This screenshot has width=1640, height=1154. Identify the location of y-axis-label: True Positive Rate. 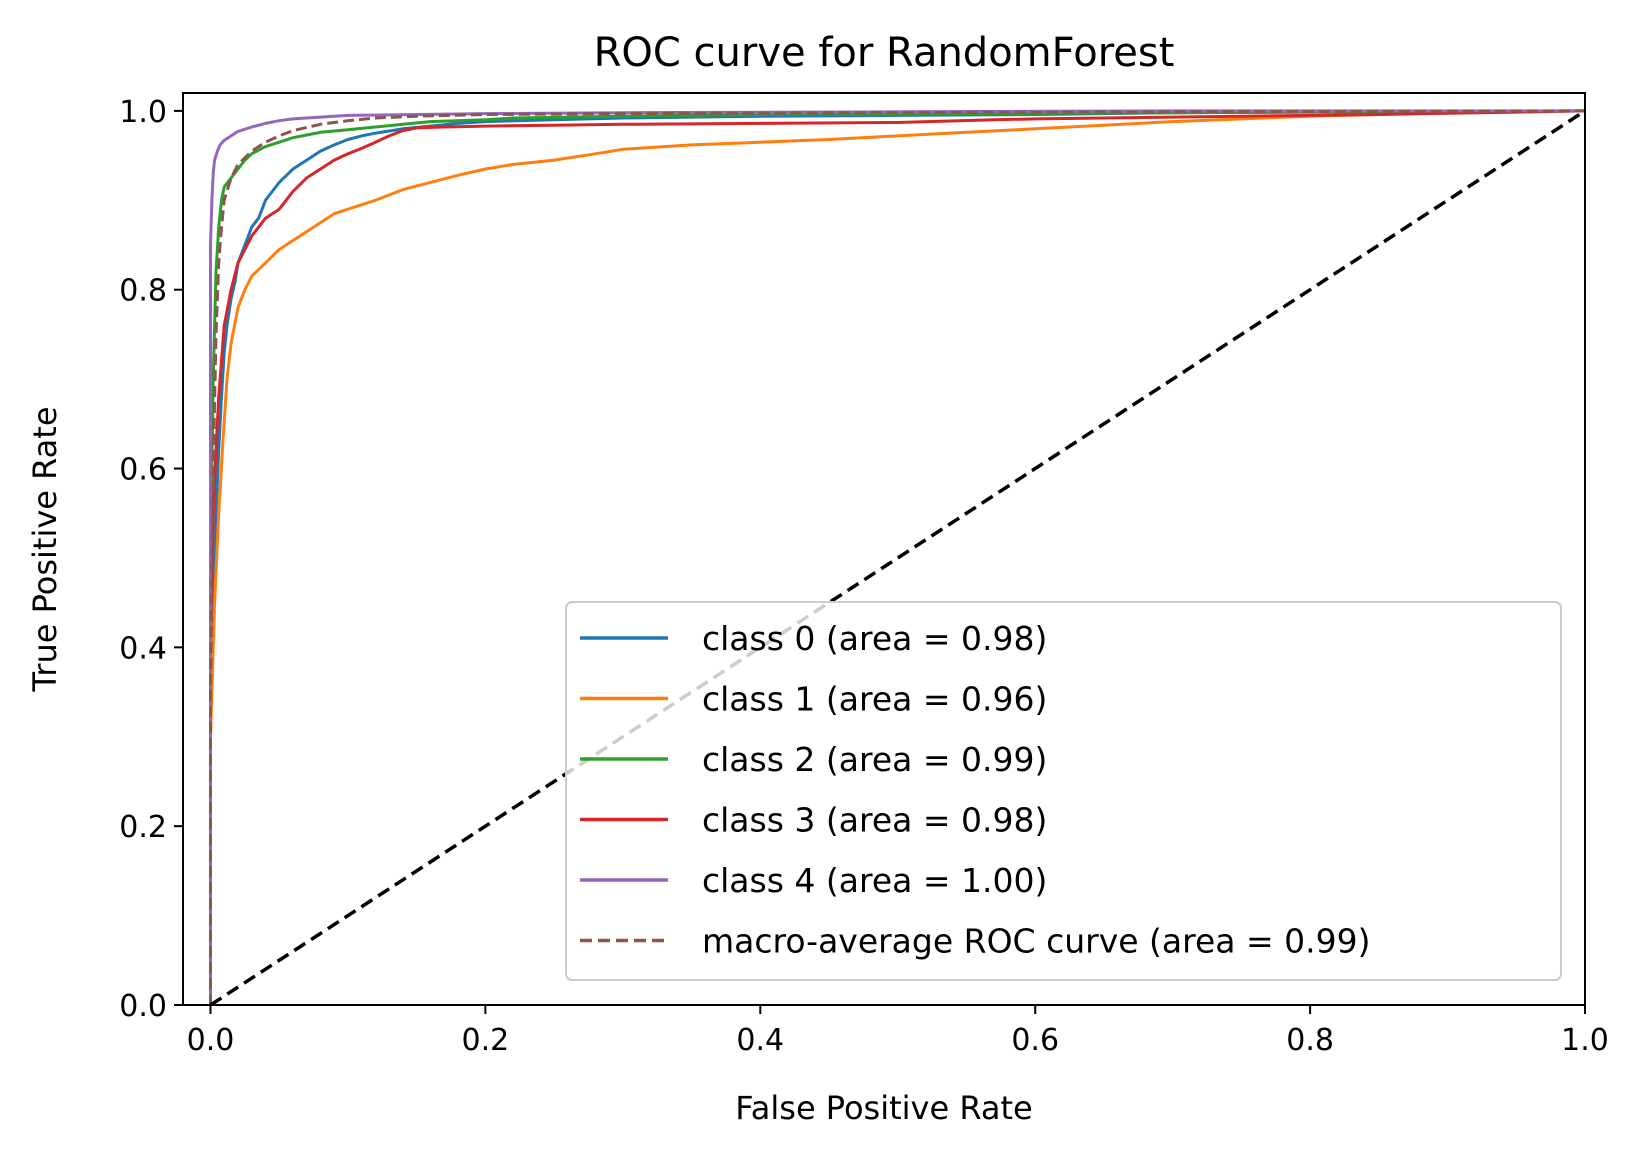
(45, 549).